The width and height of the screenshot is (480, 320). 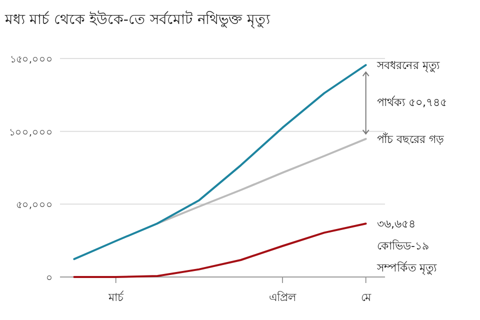 What do you see at coordinates (407, 257) in the screenshot?
I see `series-label: কোভিড-১৯ সম্পর্কিত মৃত্যু` at bounding box center [407, 257].